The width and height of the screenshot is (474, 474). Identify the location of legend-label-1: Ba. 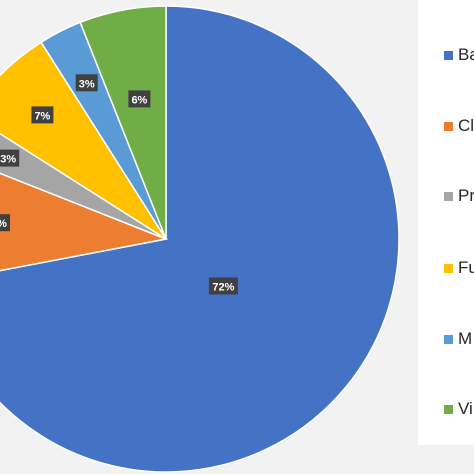
(466, 54).